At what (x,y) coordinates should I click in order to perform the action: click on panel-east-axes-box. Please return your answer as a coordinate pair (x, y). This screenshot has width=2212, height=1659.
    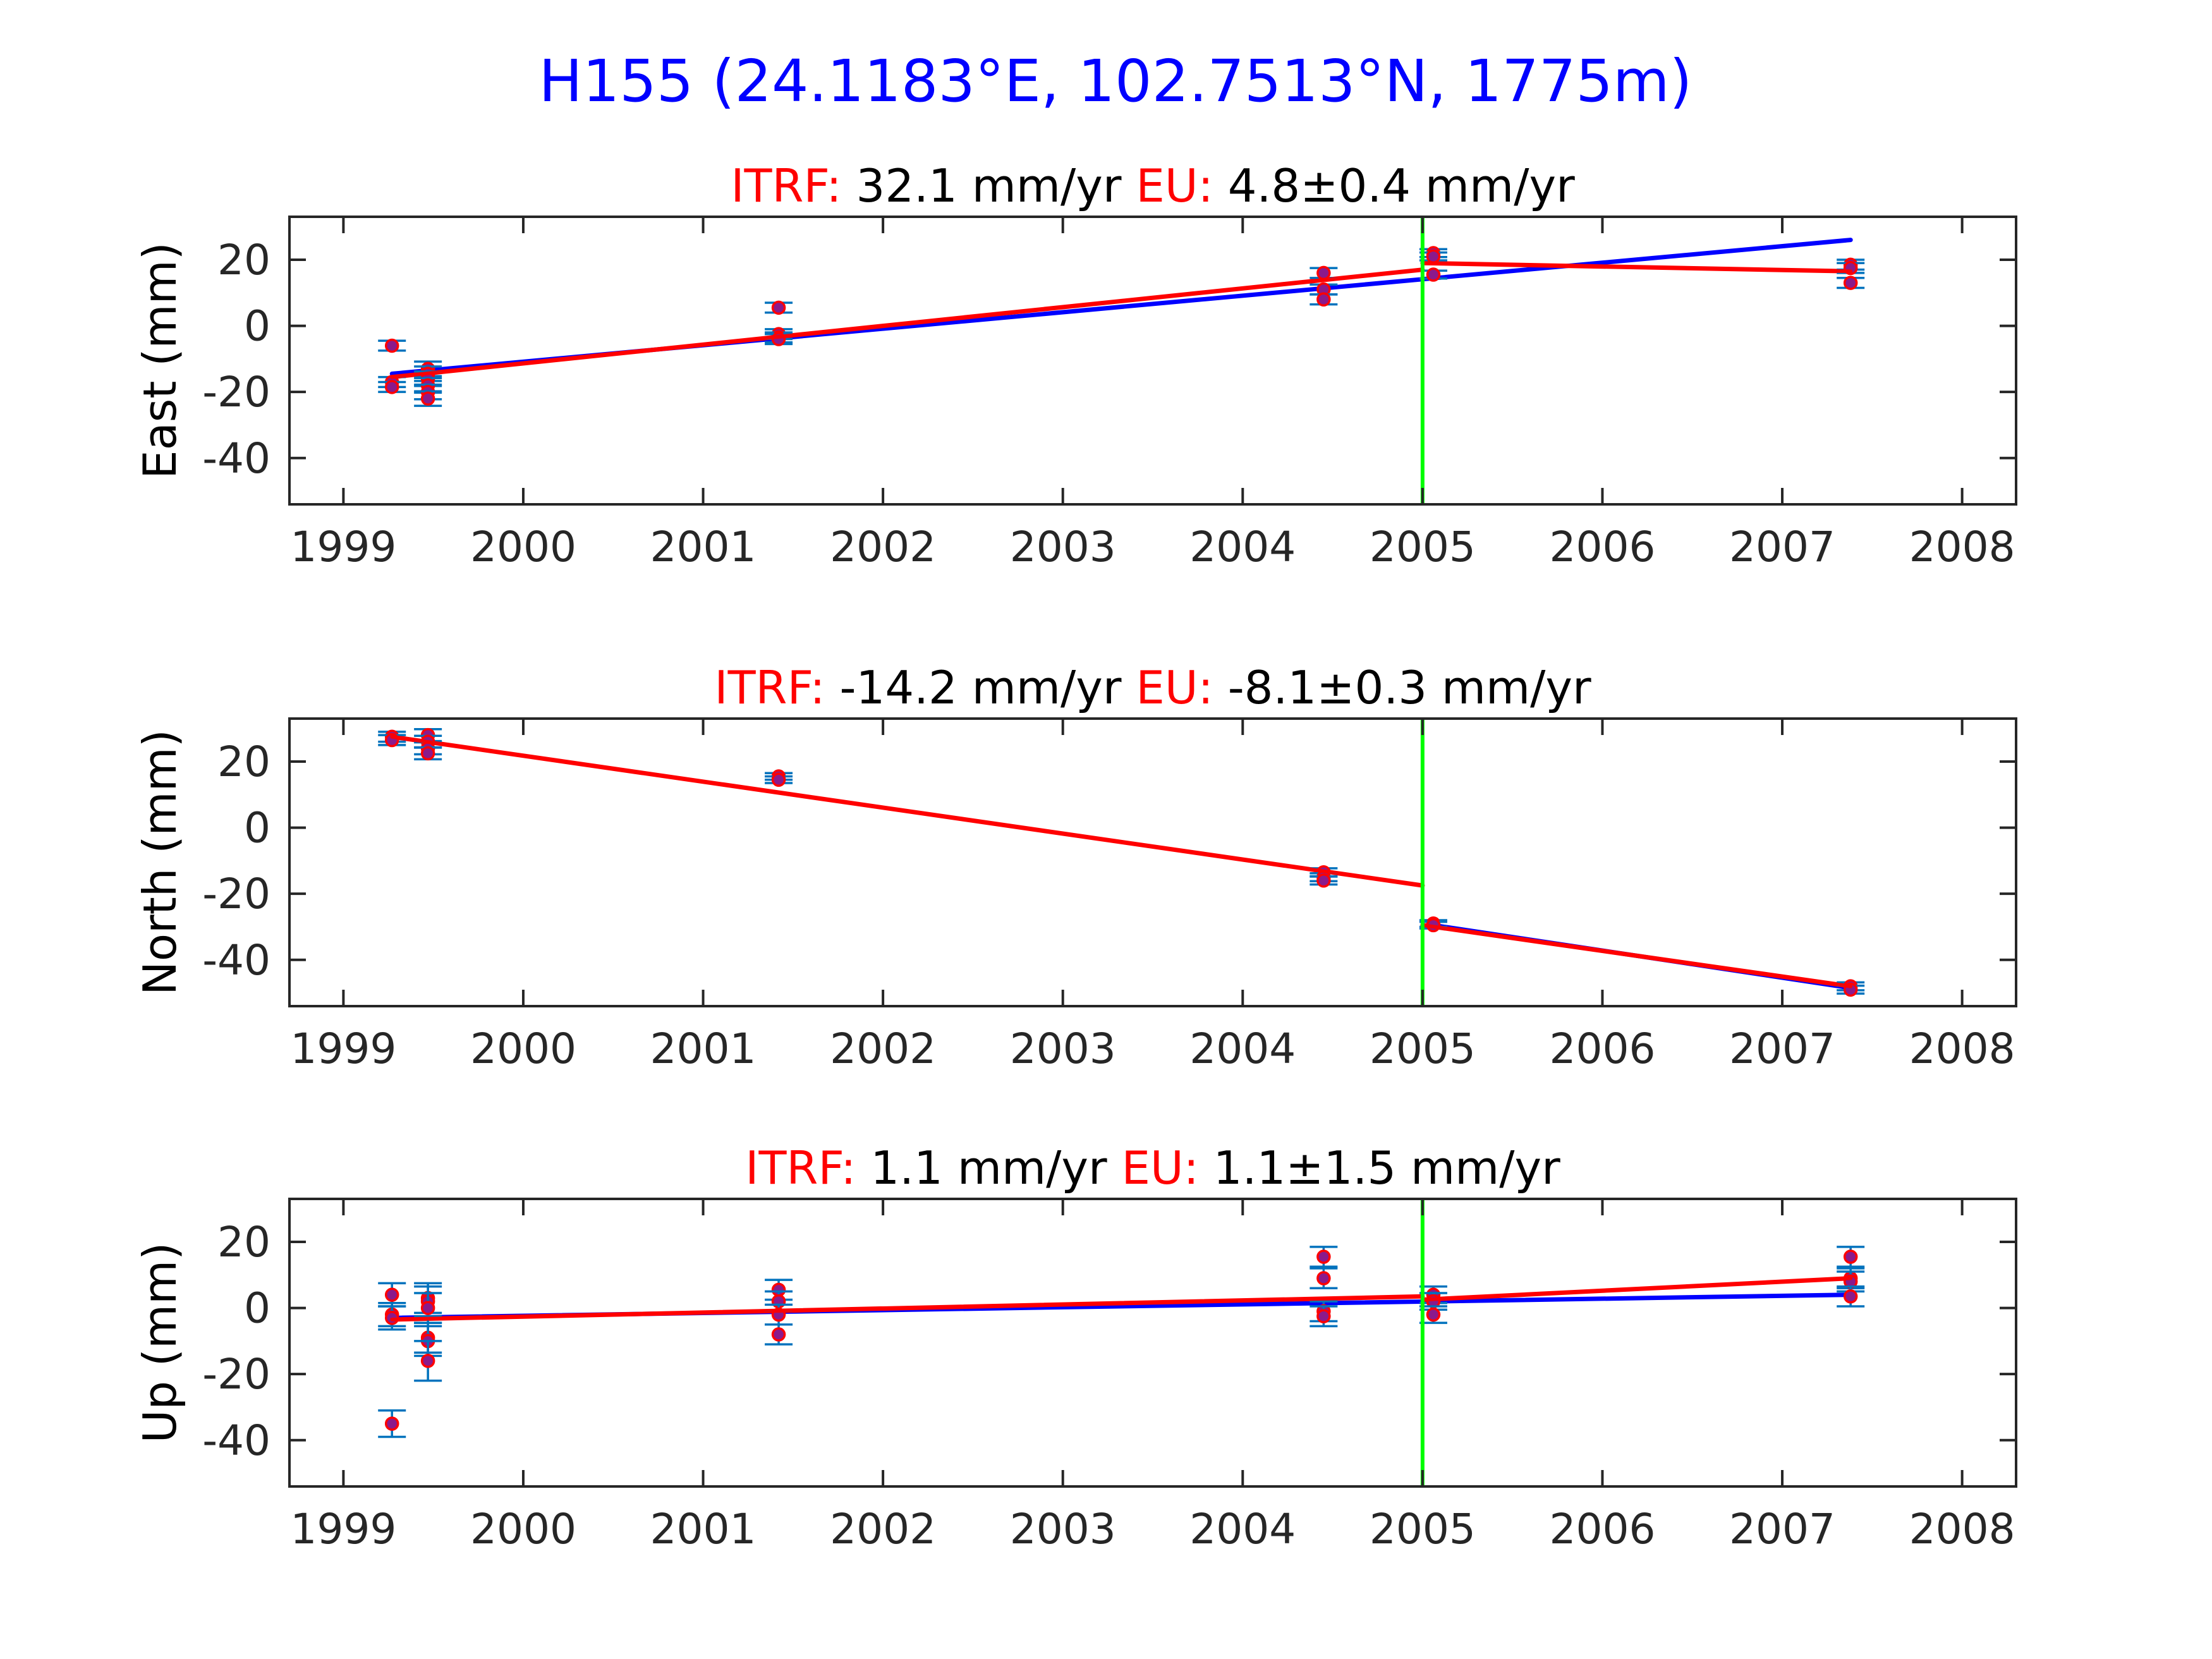
    Looking at the image, I should click on (1152, 361).